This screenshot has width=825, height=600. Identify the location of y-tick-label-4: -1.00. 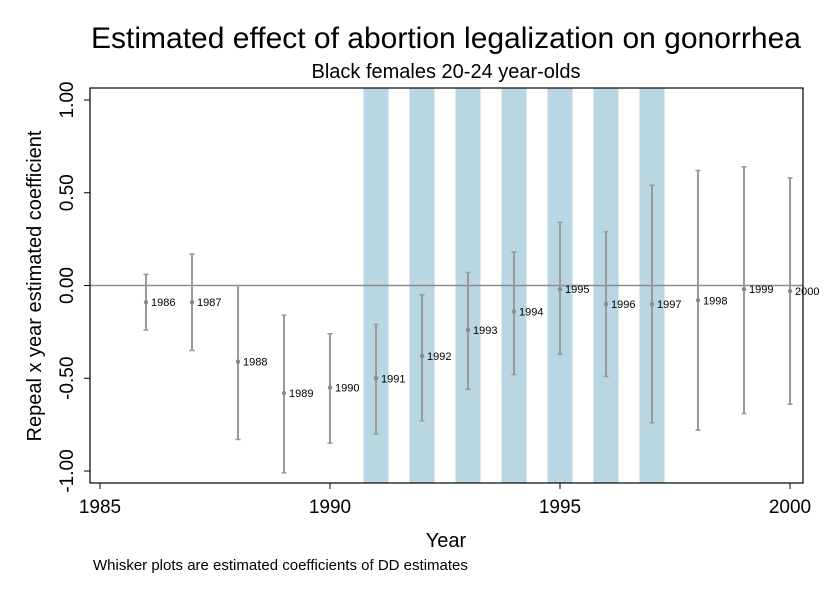
(67, 470).